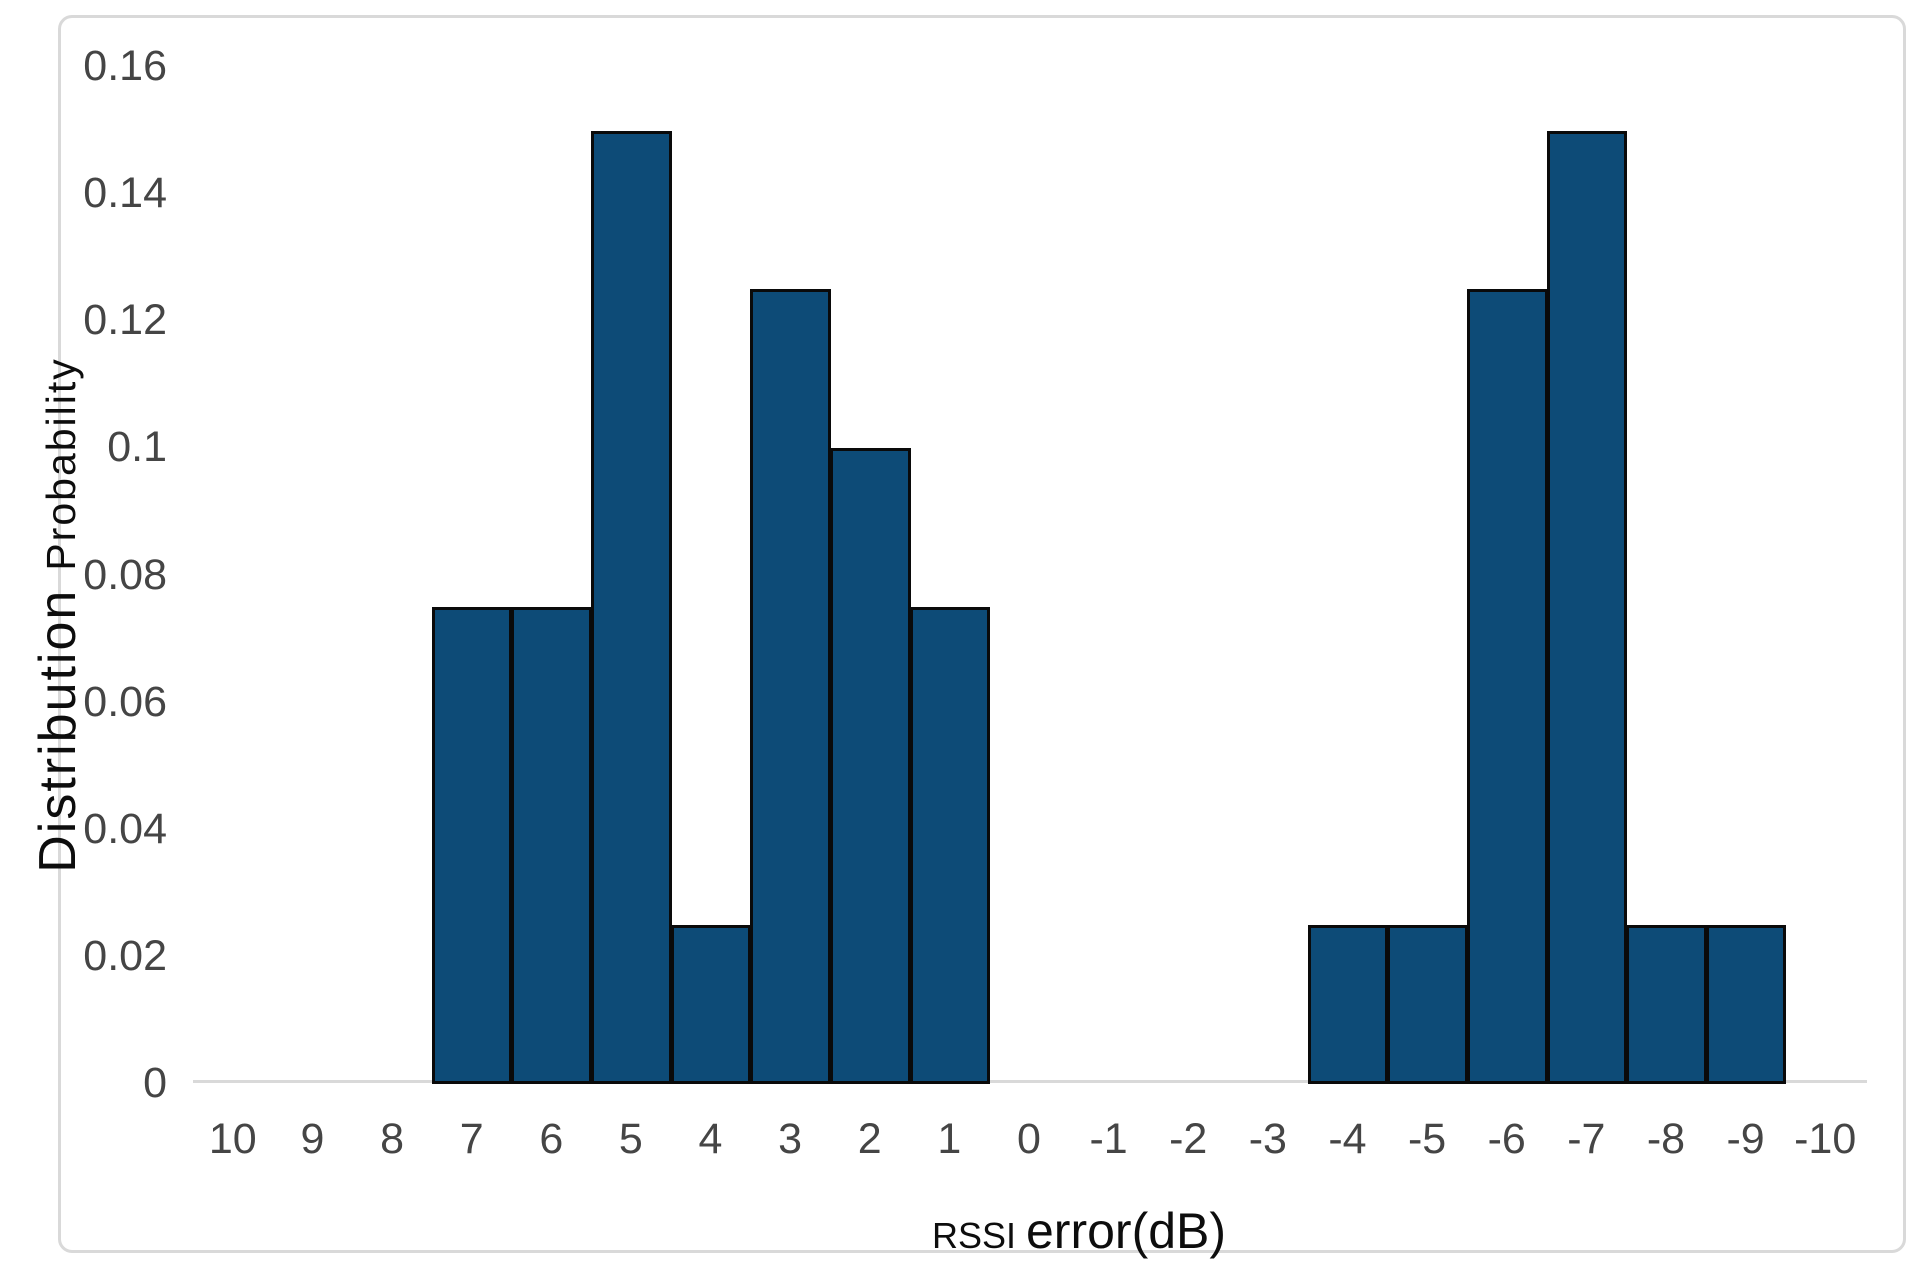 The height and width of the screenshot is (1269, 1920). What do you see at coordinates (1666, 1004) in the screenshot?
I see `bar--8` at bounding box center [1666, 1004].